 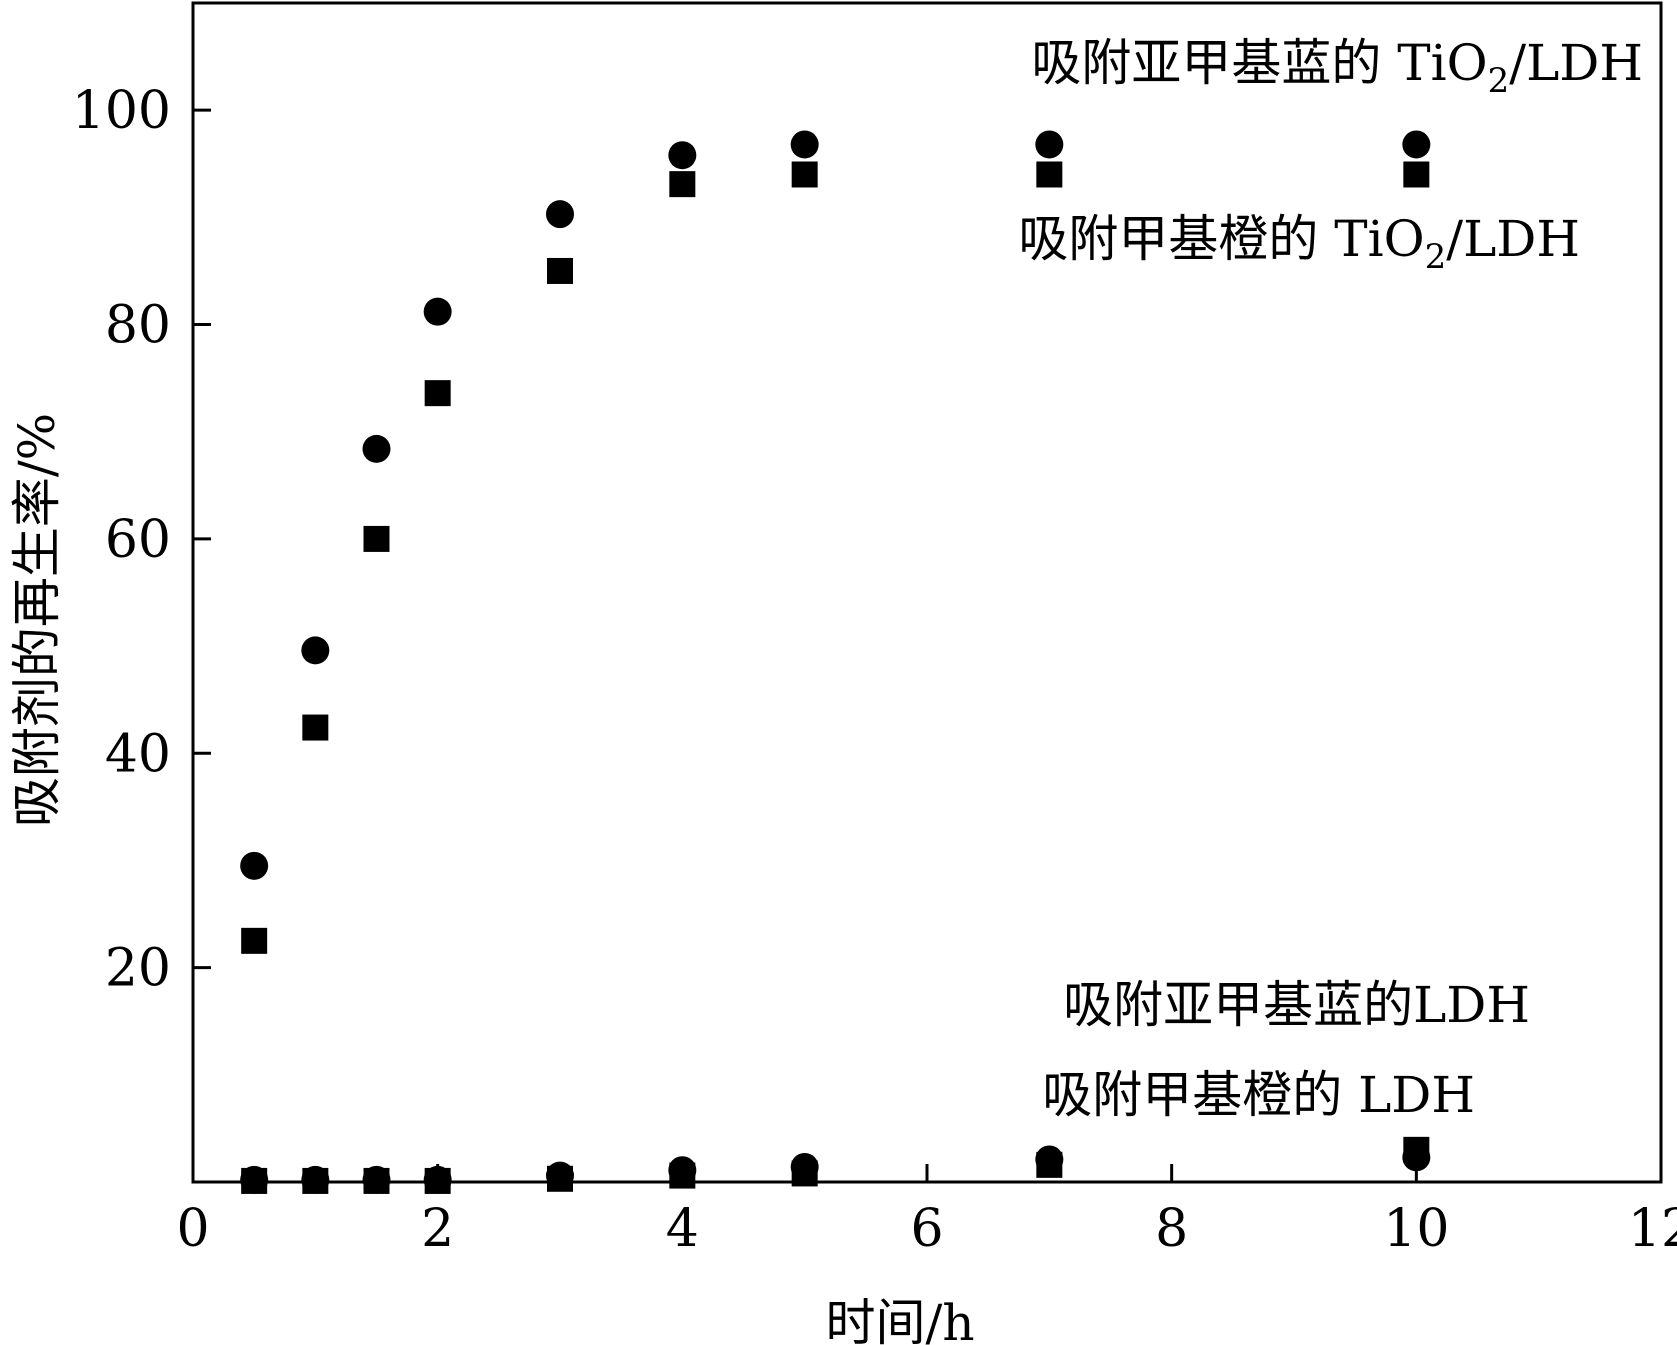 I want to click on y-tick-label: 100, so click(x=121, y=111).